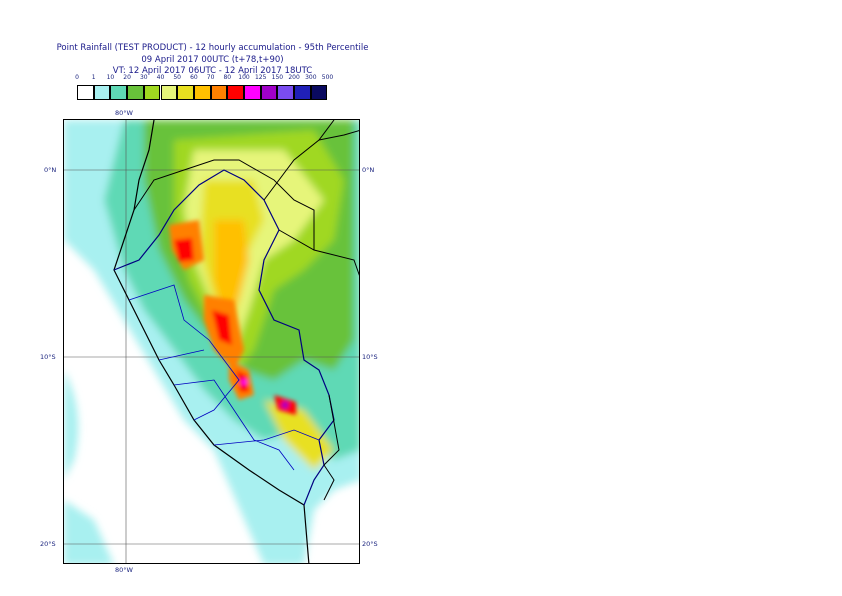 The image size is (842, 596). Describe the element at coordinates (124, 113) in the screenshot. I see `top-longitude-label: 80°W` at that location.